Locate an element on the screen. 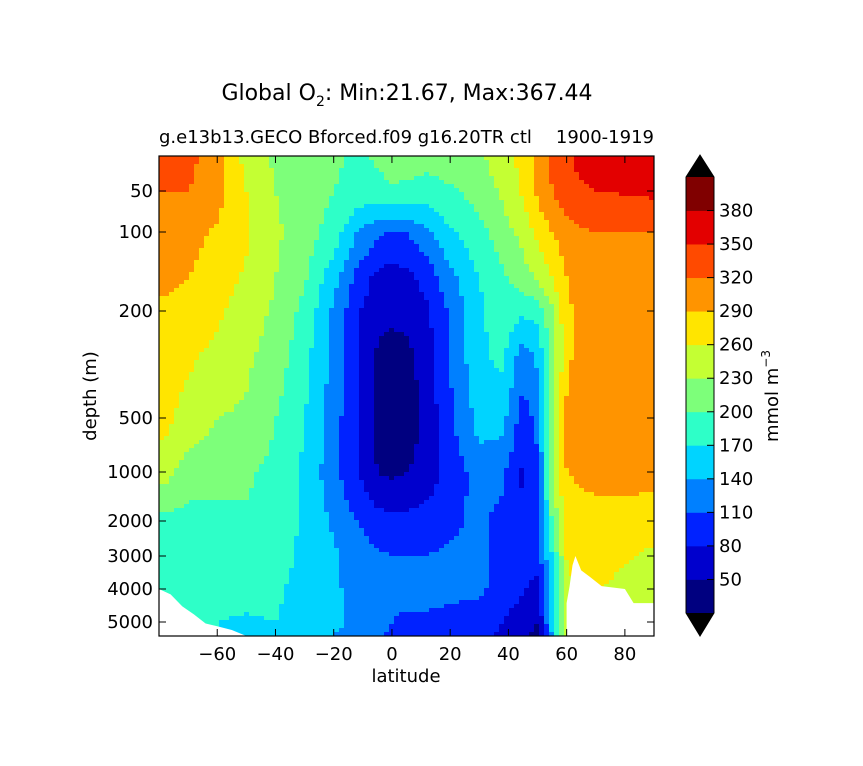 The image size is (863, 766). x-tick-label: −20 is located at coordinates (334, 654).